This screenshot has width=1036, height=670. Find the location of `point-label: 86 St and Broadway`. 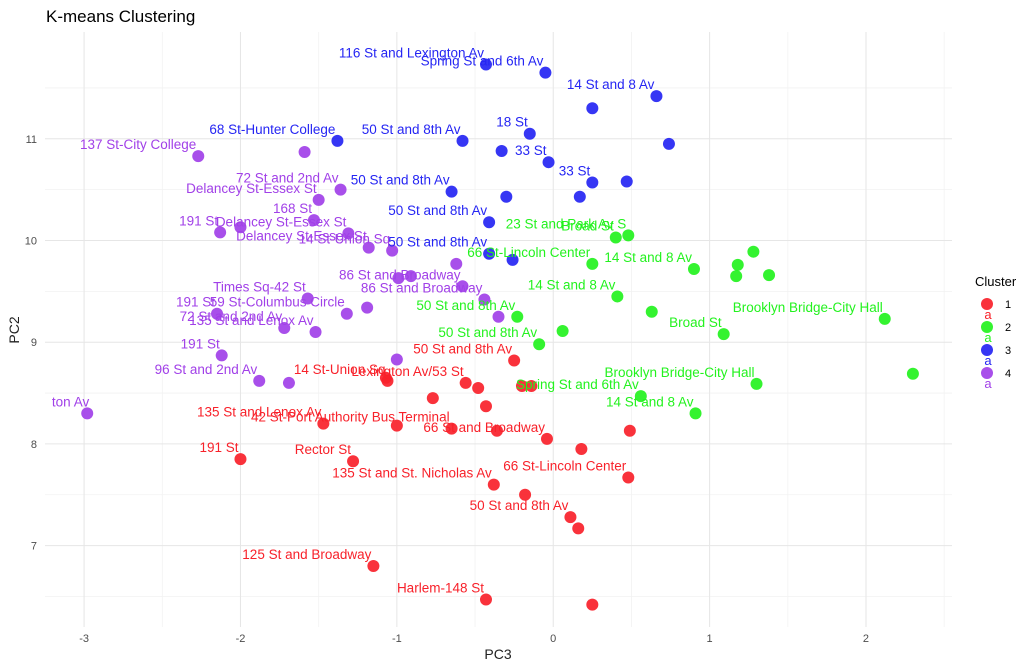

point-label: 86 St and Broadway is located at coordinates (422, 287).